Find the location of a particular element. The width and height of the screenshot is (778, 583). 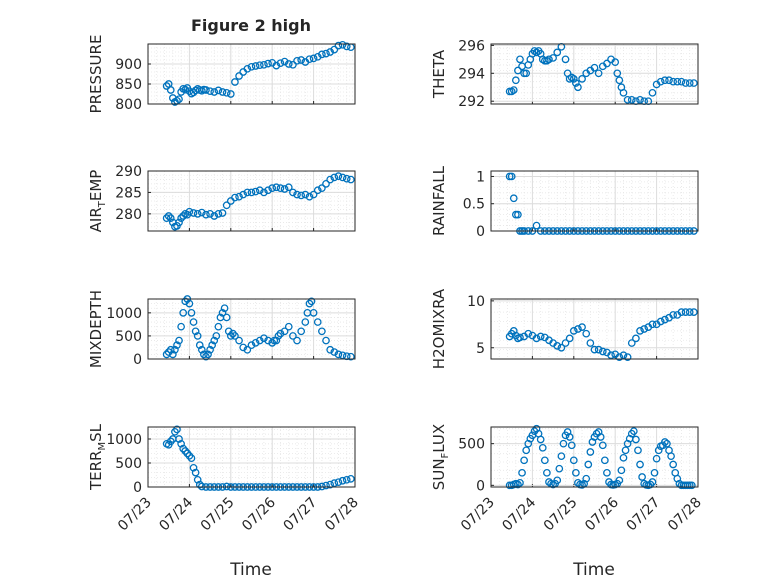

y-axis-label: SUNFLUX is located at coordinates (440, 457).